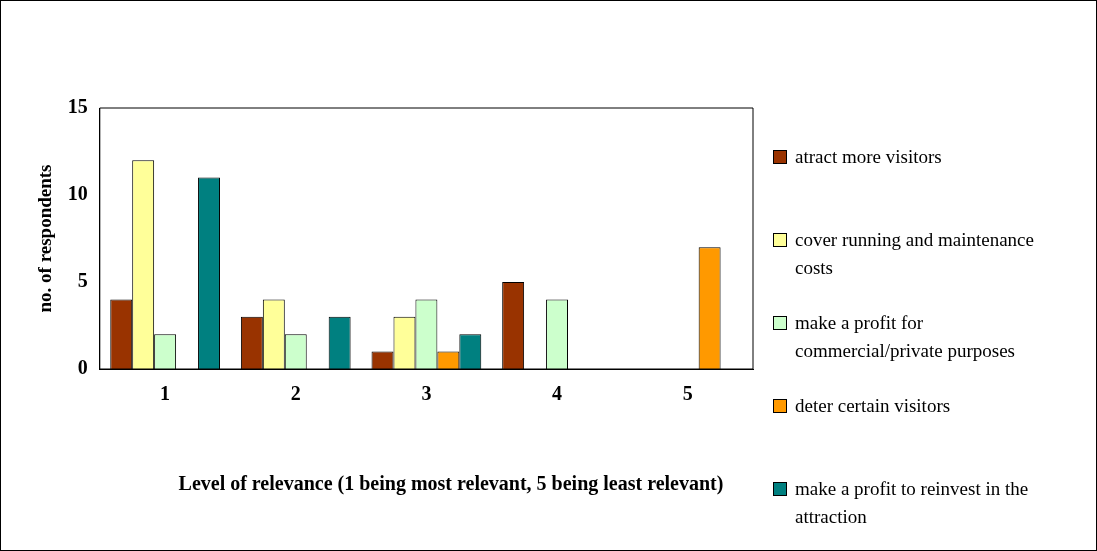  What do you see at coordinates (82, 367) in the screenshot?
I see `y-tick-label: 0` at bounding box center [82, 367].